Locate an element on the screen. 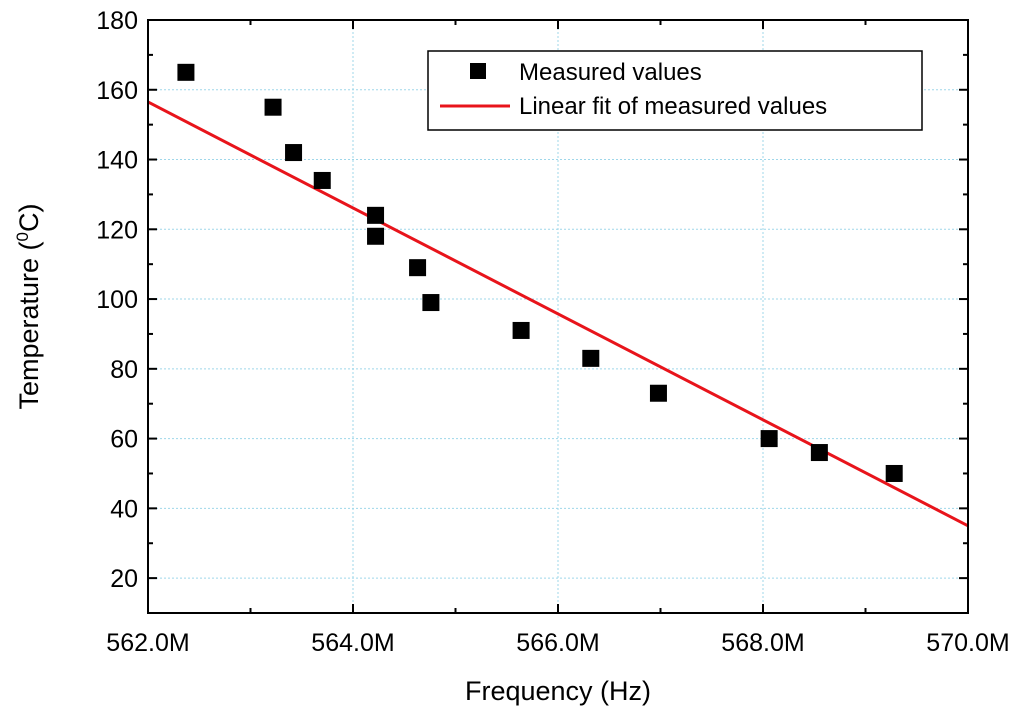  y-tick-label: 20 is located at coordinates (124, 579).